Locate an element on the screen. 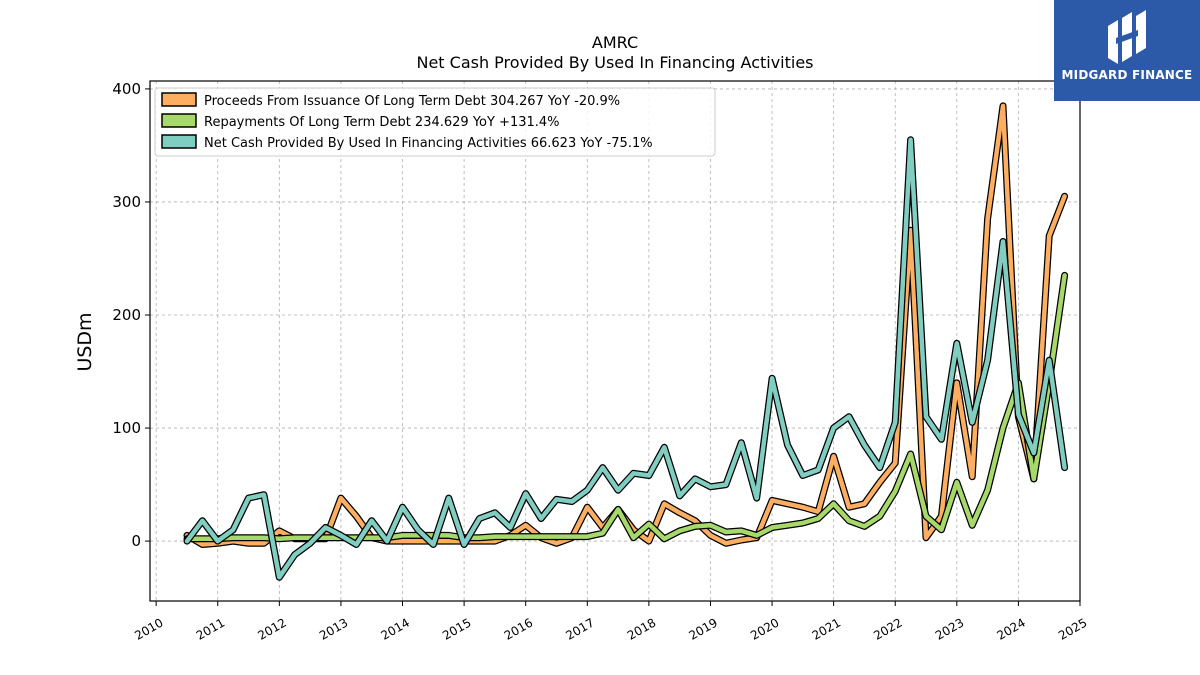 Image resolution: width=1200 pixels, height=675 pixels. midgard-logo: MIDGARD FINANCE is located at coordinates (1127, 50).